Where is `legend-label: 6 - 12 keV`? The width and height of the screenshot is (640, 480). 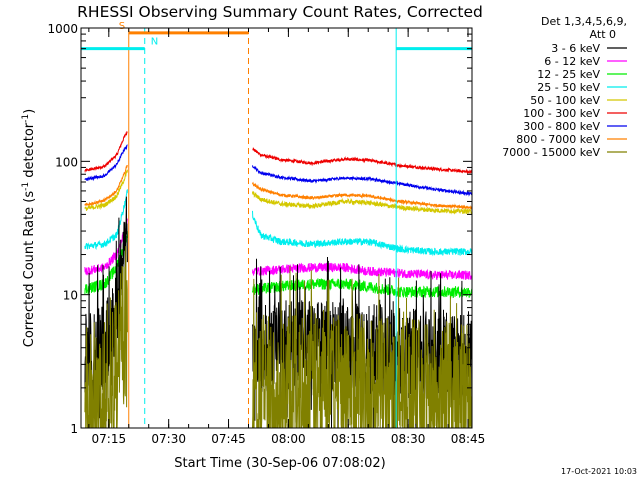 legend-label: 6 - 12 keV is located at coordinates (572, 61).